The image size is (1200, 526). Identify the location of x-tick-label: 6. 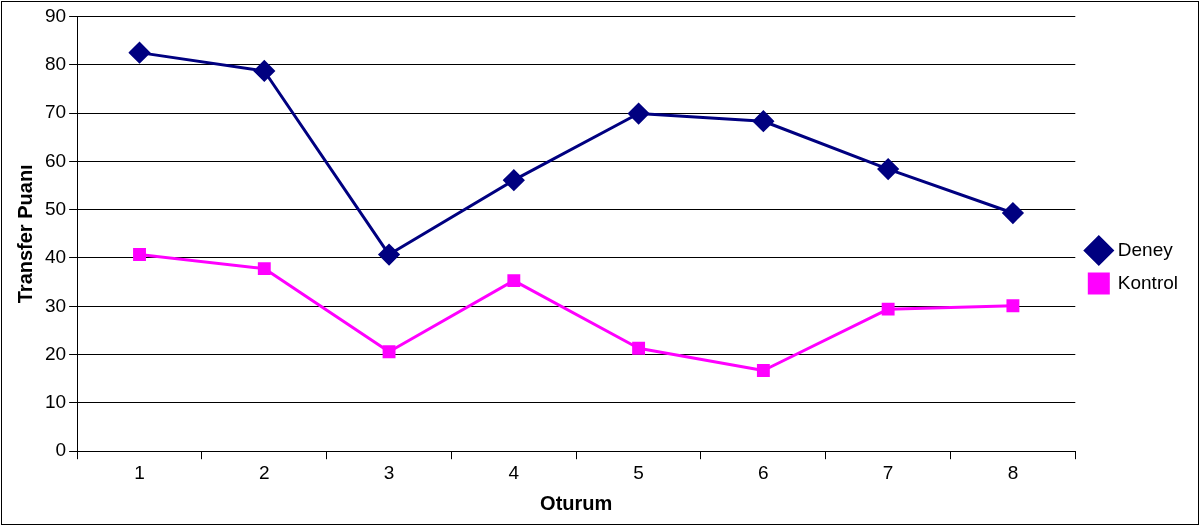
(763, 472).